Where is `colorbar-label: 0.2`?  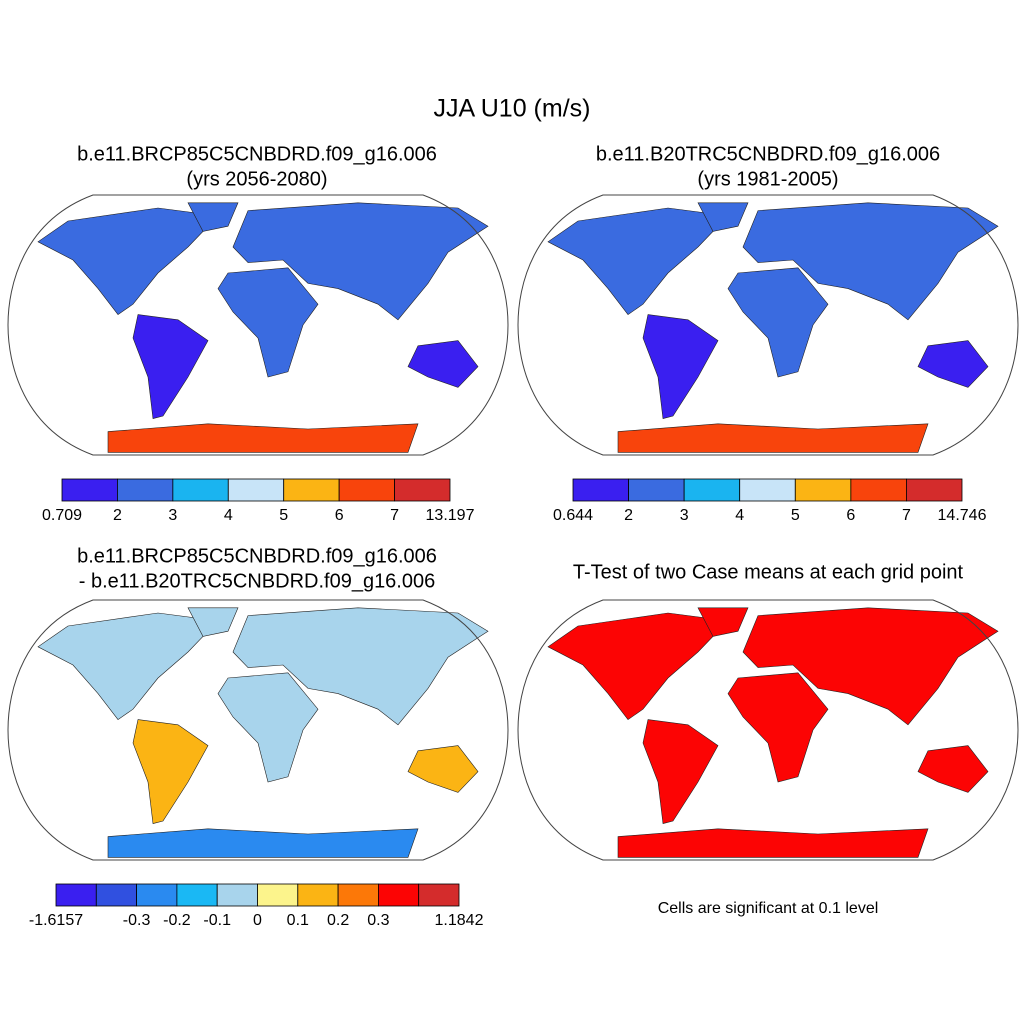
colorbar-label: 0.2 is located at coordinates (338, 920).